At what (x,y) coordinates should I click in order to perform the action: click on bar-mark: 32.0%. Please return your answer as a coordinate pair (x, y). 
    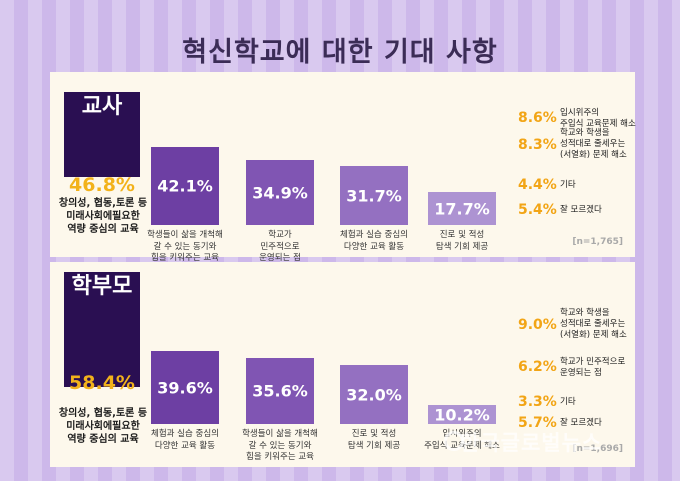
    Looking at the image, I should click on (374, 394).